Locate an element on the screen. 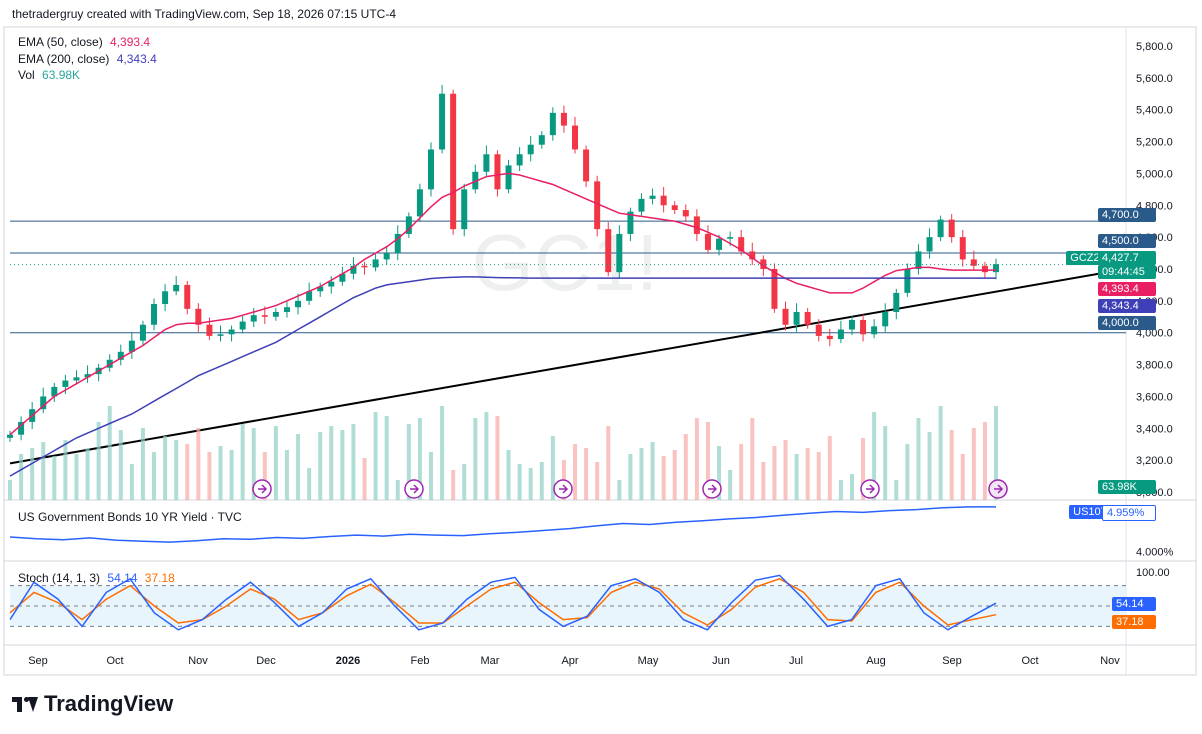 This screenshot has width=1202, height=734. legend-ema200: EMA (200, close) 4,343.4 is located at coordinates (87, 59).